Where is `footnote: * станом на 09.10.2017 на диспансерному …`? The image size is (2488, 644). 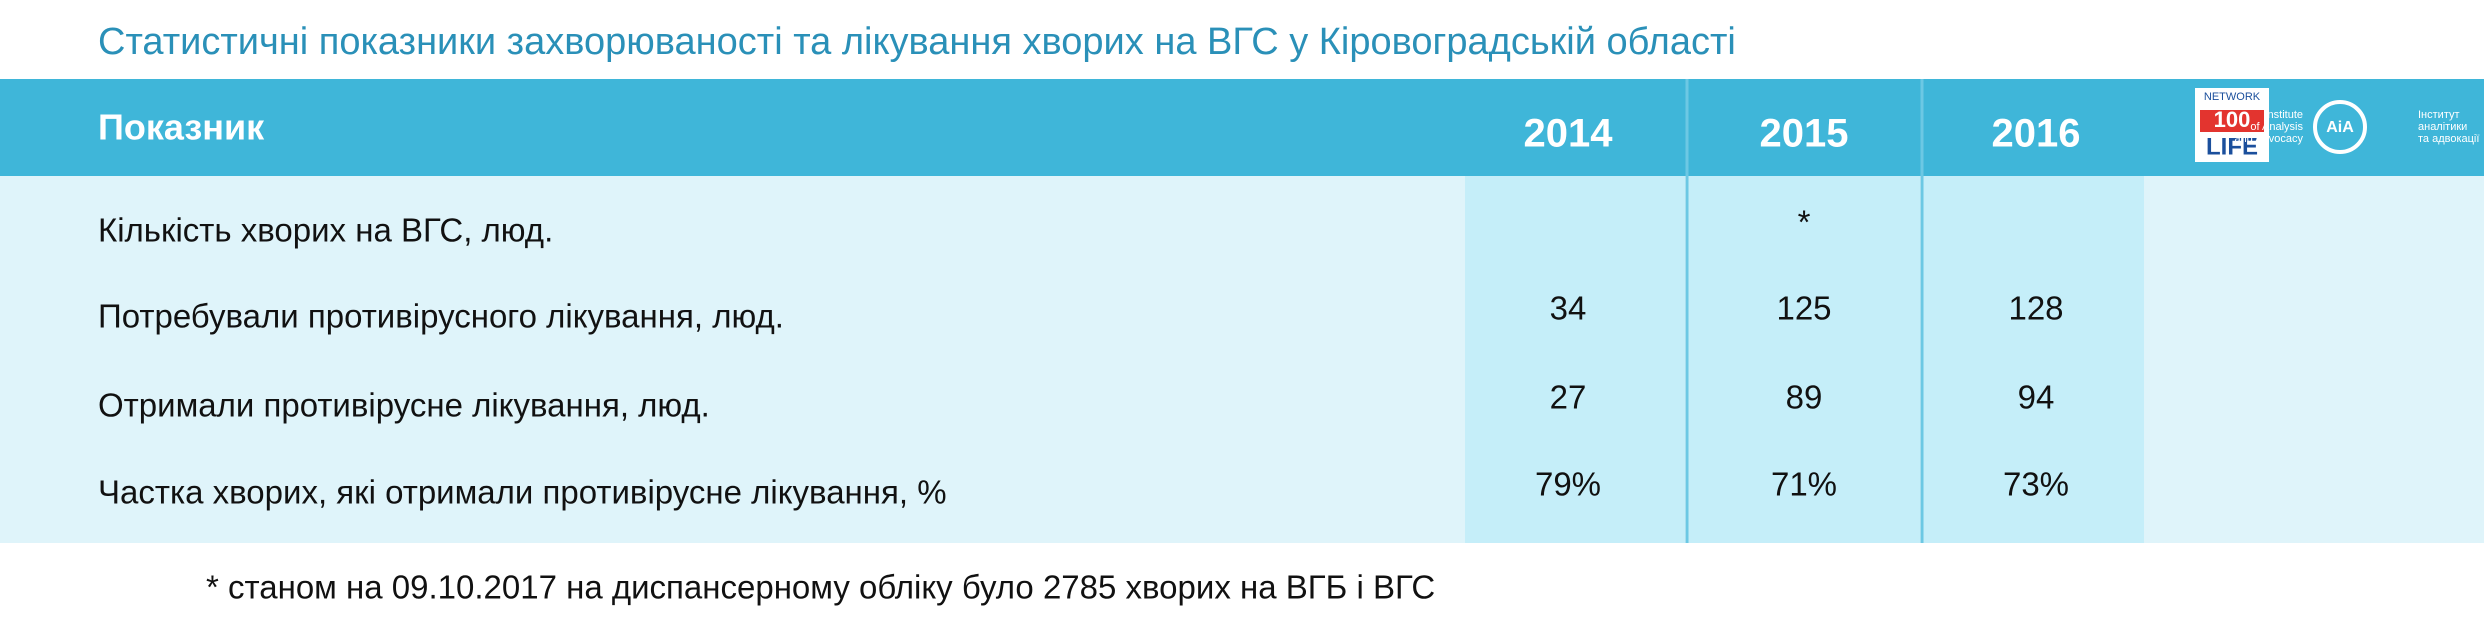
footnote: * станом на 09.10.2017 на диспансерному … is located at coordinates (820, 587).